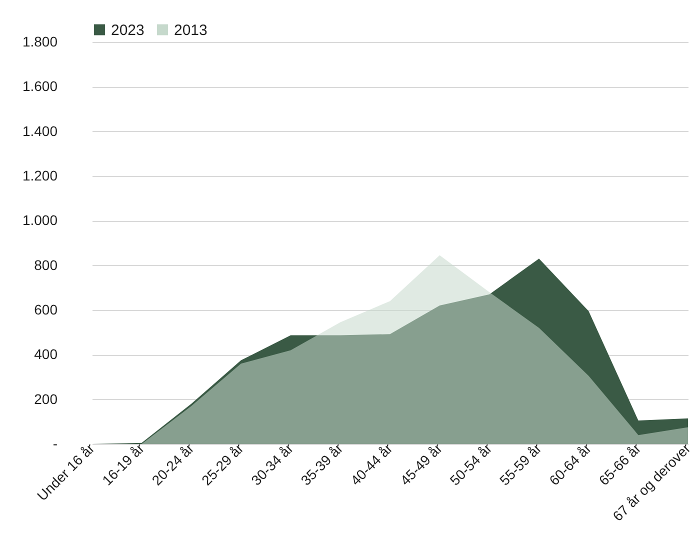 This screenshot has height=560, width=700. Describe the element at coordinates (127, 30) in the screenshot. I see `legend-label: 2023` at that location.